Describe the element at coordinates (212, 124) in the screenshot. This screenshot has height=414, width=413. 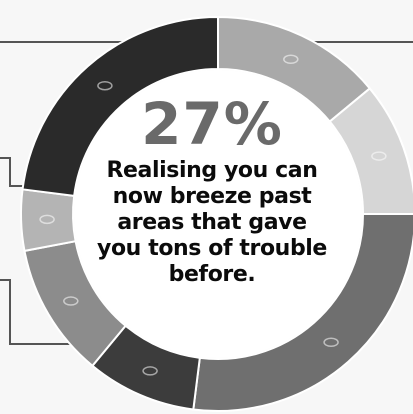
I see `highlight-percent: 27%` at that location.